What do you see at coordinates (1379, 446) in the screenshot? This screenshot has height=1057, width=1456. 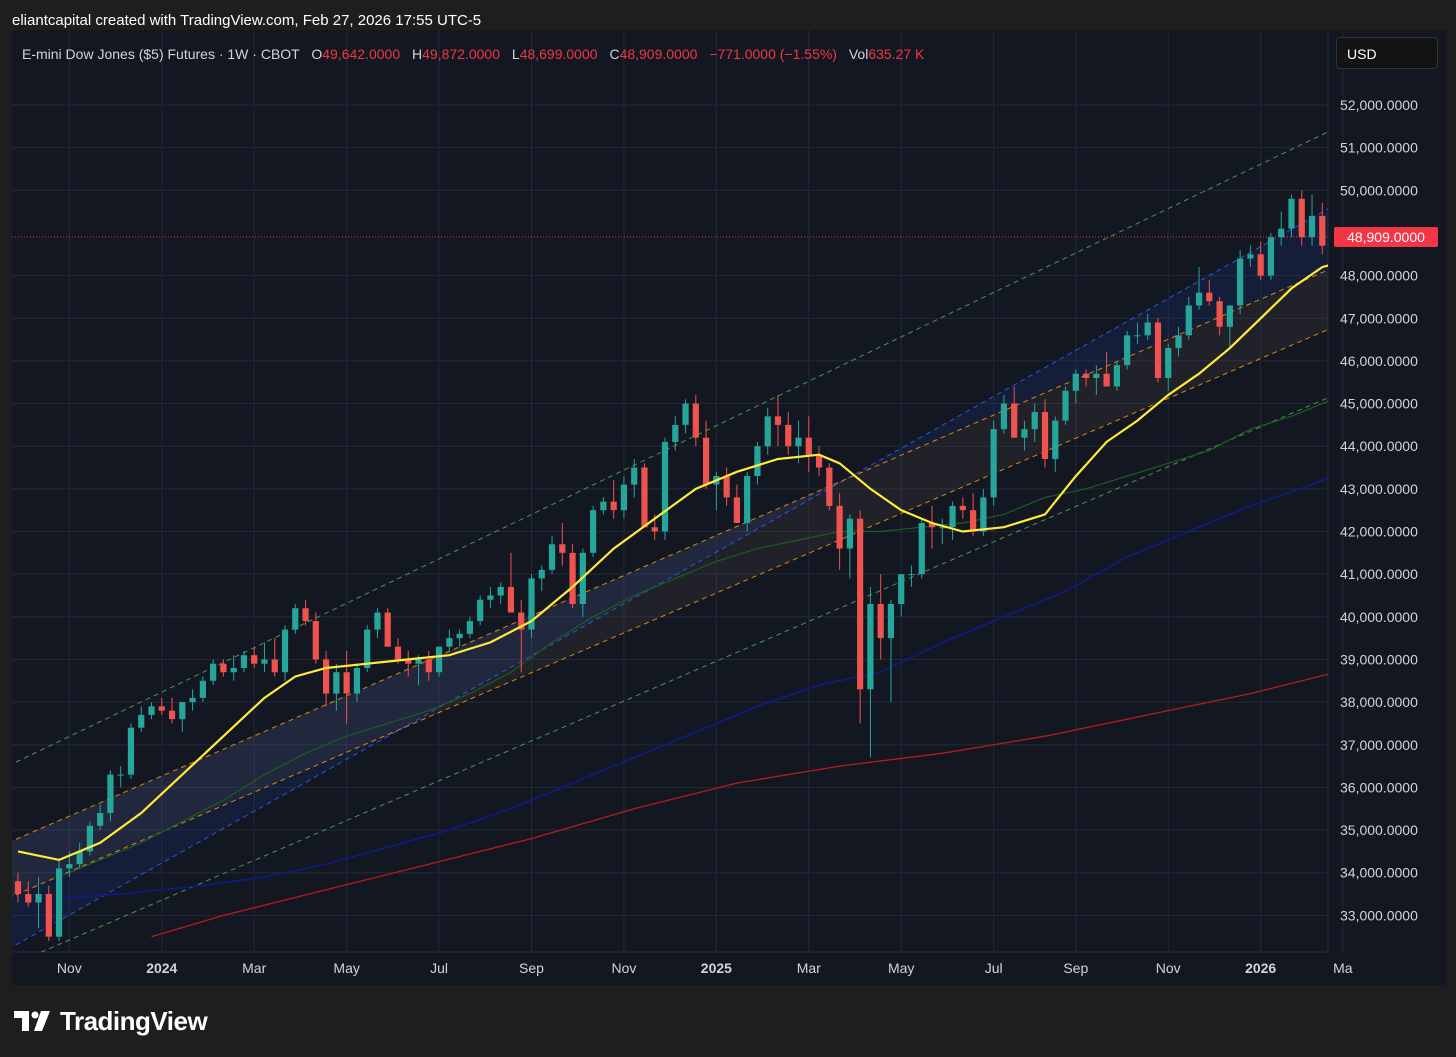 I see `y-tick-label: 44,000.0000` at bounding box center [1379, 446].